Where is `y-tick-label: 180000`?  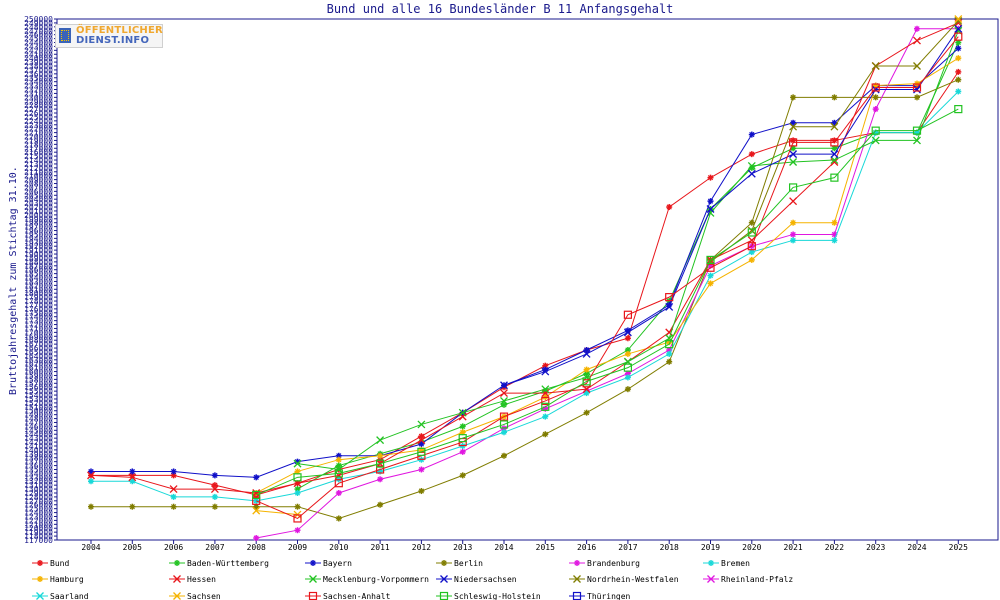
y-tick-label: 180000 is located at coordinates (38, 293).